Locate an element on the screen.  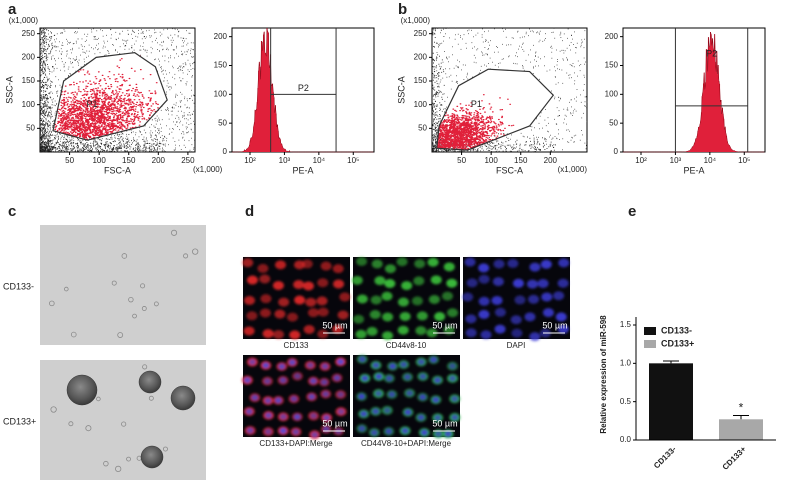
error-bar is located at coordinates (671, 362).